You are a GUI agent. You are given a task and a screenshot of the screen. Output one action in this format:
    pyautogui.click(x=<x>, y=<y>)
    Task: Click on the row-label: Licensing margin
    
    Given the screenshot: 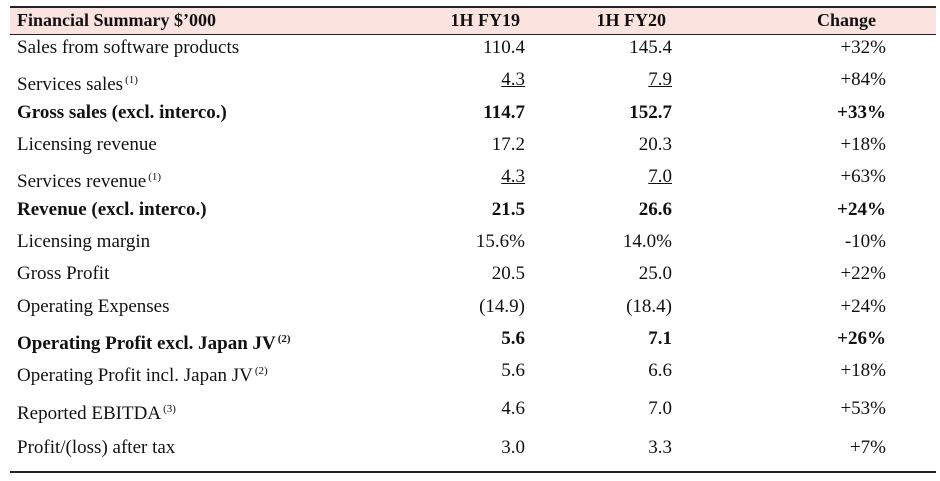 What is the action you would take?
    pyautogui.click(x=83, y=242)
    